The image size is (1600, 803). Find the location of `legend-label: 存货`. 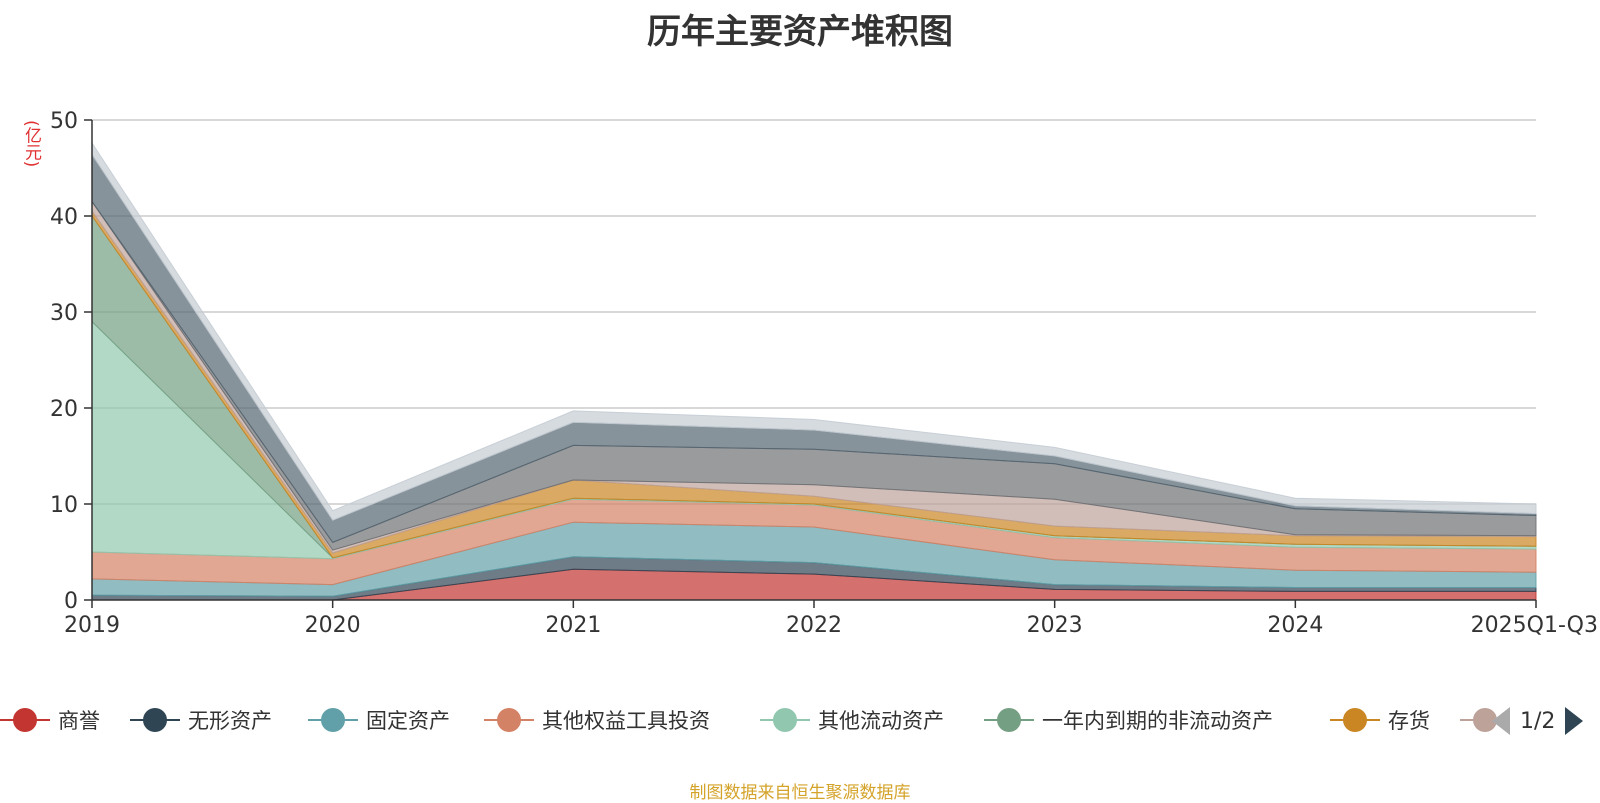

legend-label: 存货 is located at coordinates (1409, 721).